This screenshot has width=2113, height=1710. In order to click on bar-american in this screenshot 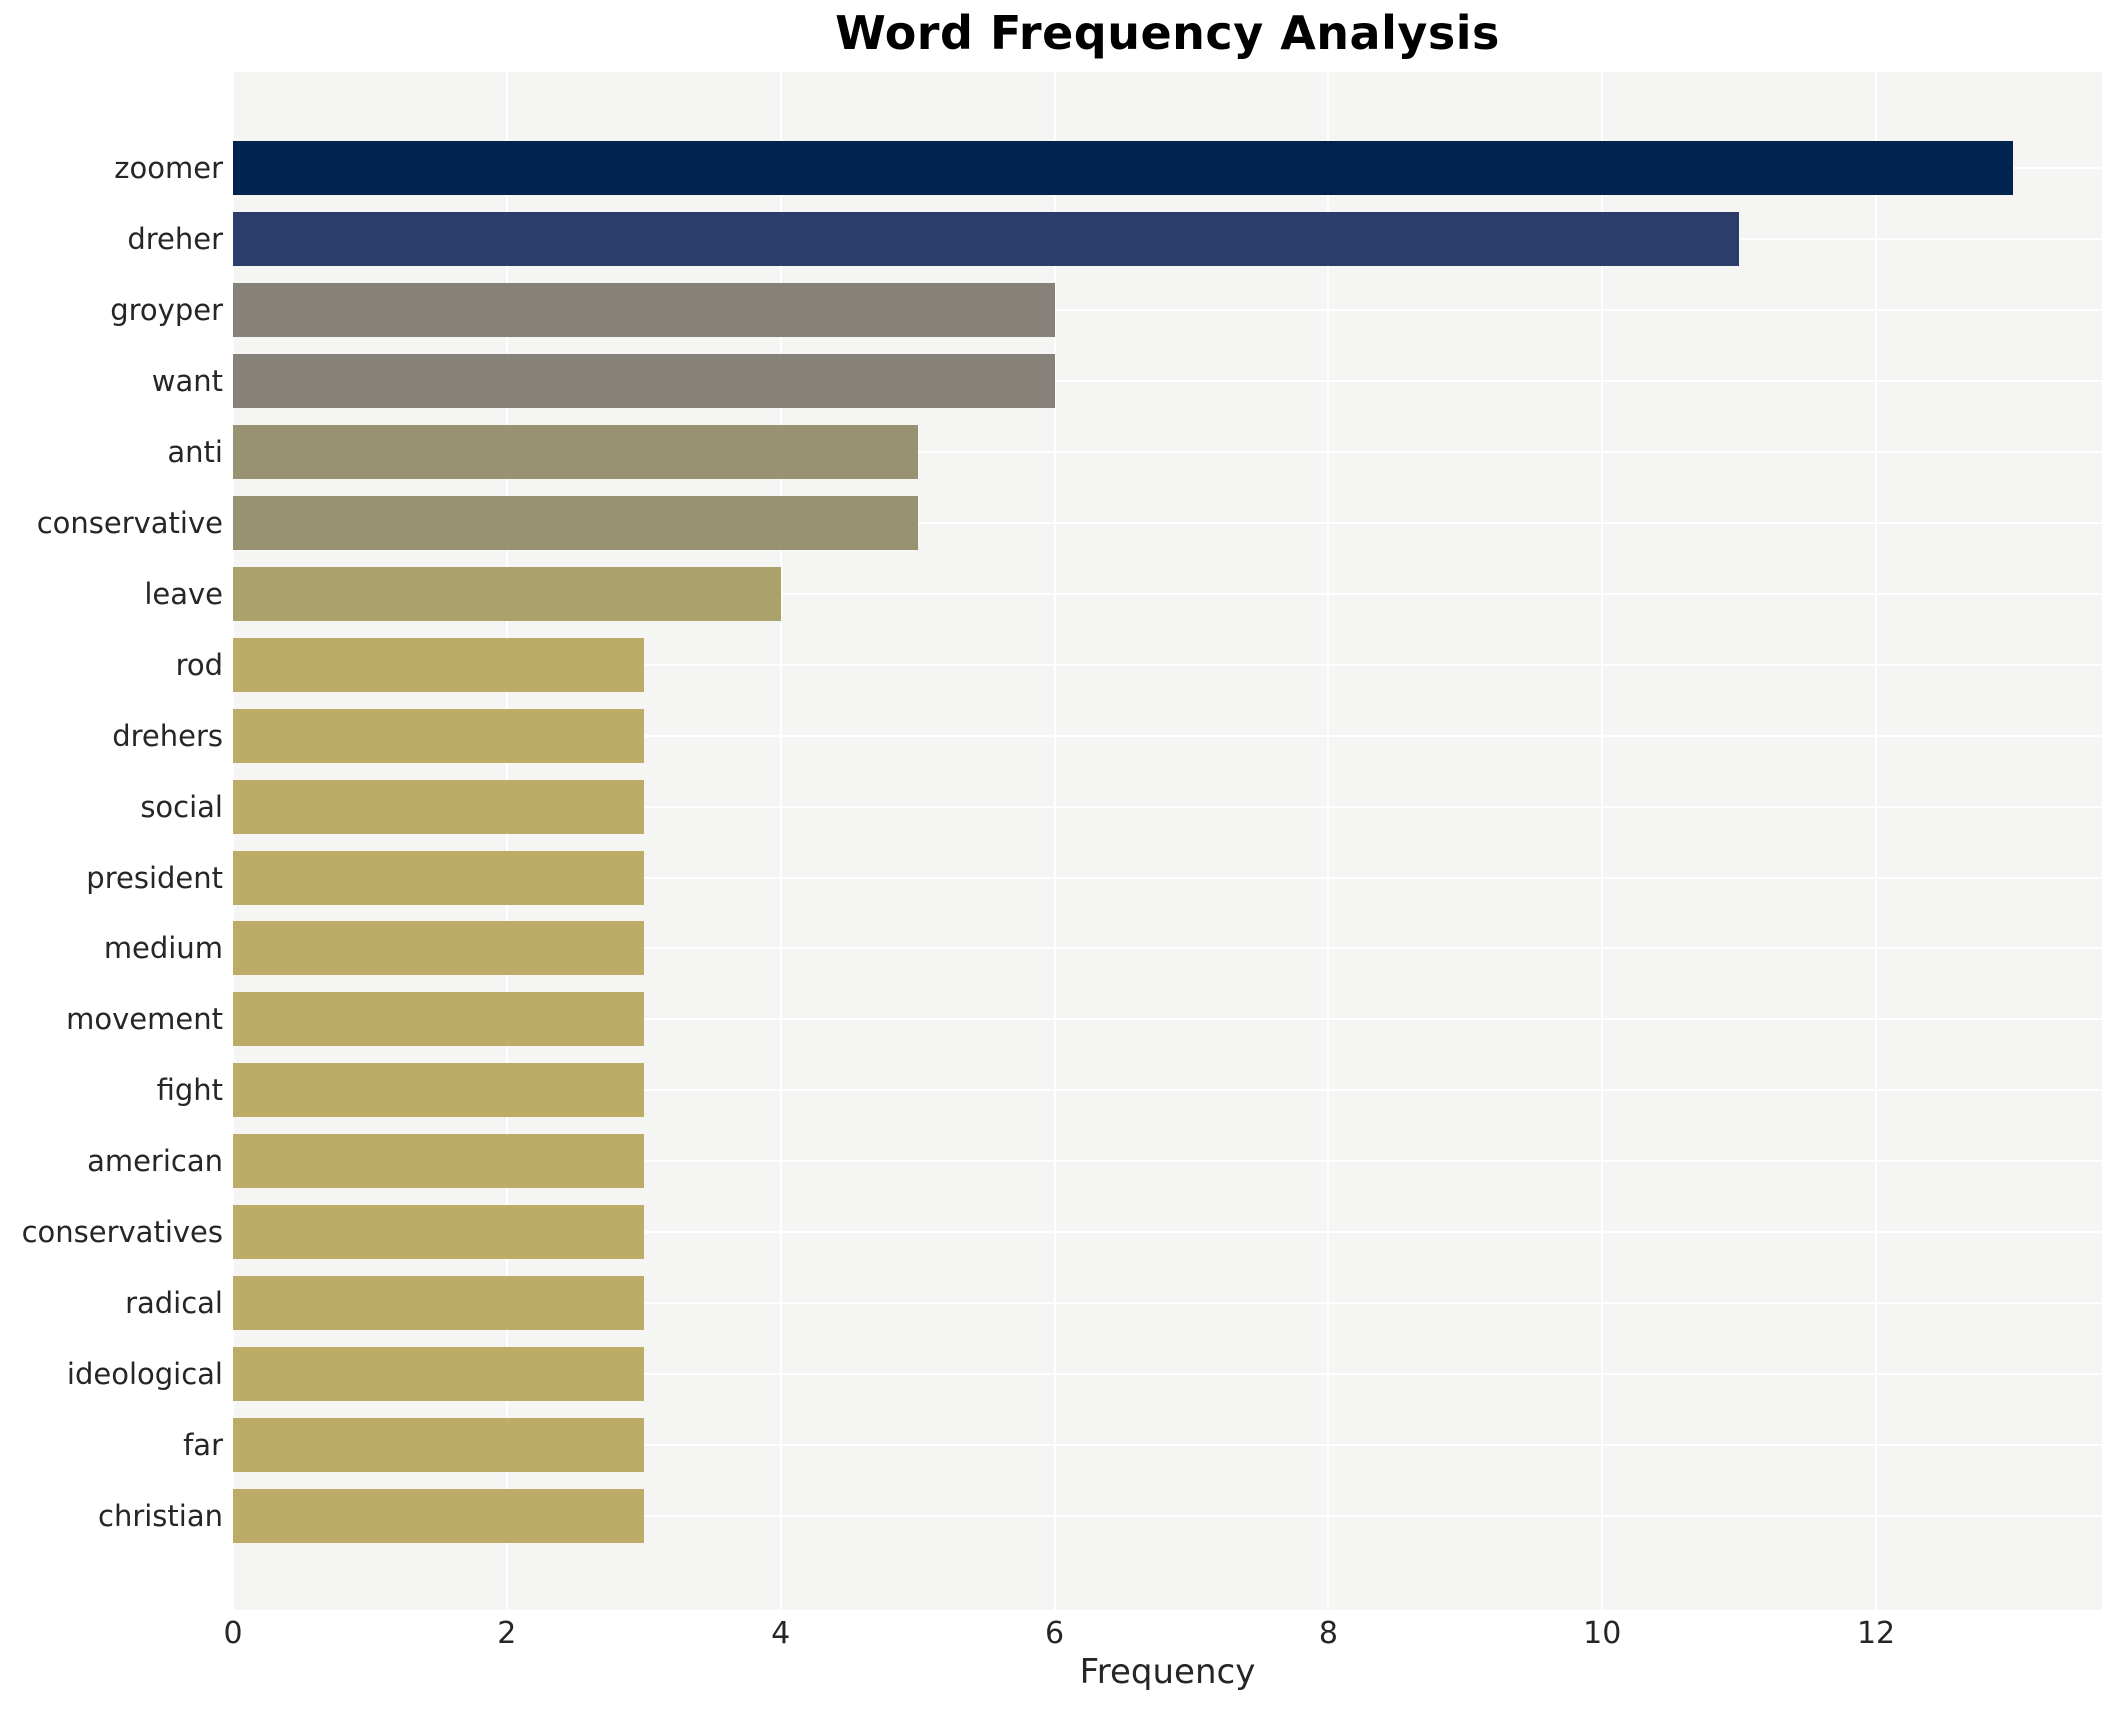, I will do `click(438, 1161)`.